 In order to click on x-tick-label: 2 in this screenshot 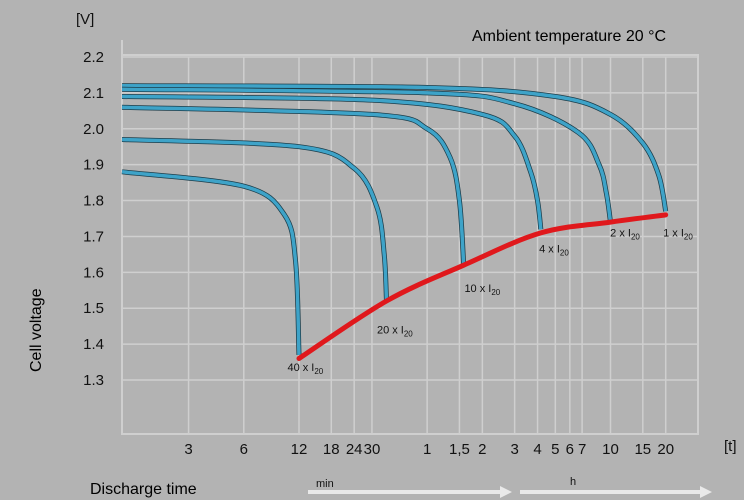, I will do `click(482, 449)`.